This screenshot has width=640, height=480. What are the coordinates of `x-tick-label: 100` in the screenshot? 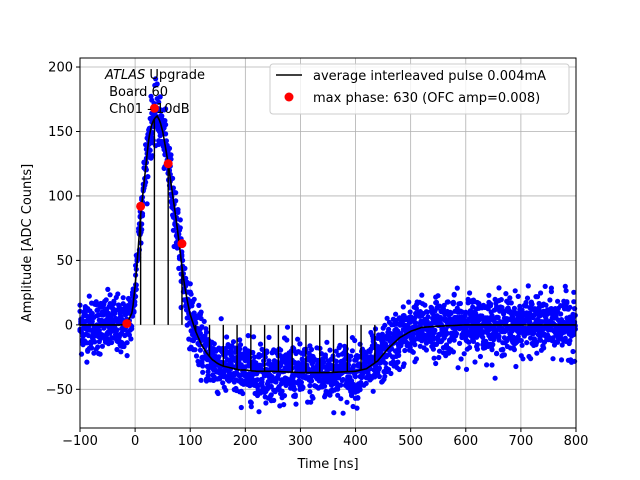 It's located at (190, 441).